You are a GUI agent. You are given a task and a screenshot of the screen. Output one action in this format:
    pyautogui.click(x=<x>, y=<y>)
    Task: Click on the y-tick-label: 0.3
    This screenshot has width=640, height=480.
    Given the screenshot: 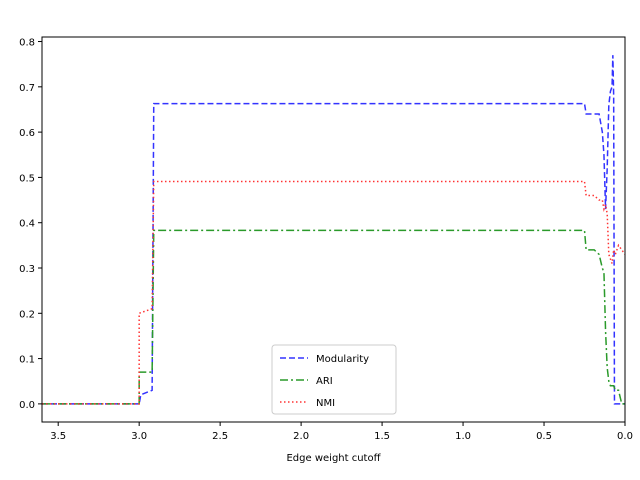 What is the action you would take?
    pyautogui.click(x=27, y=269)
    